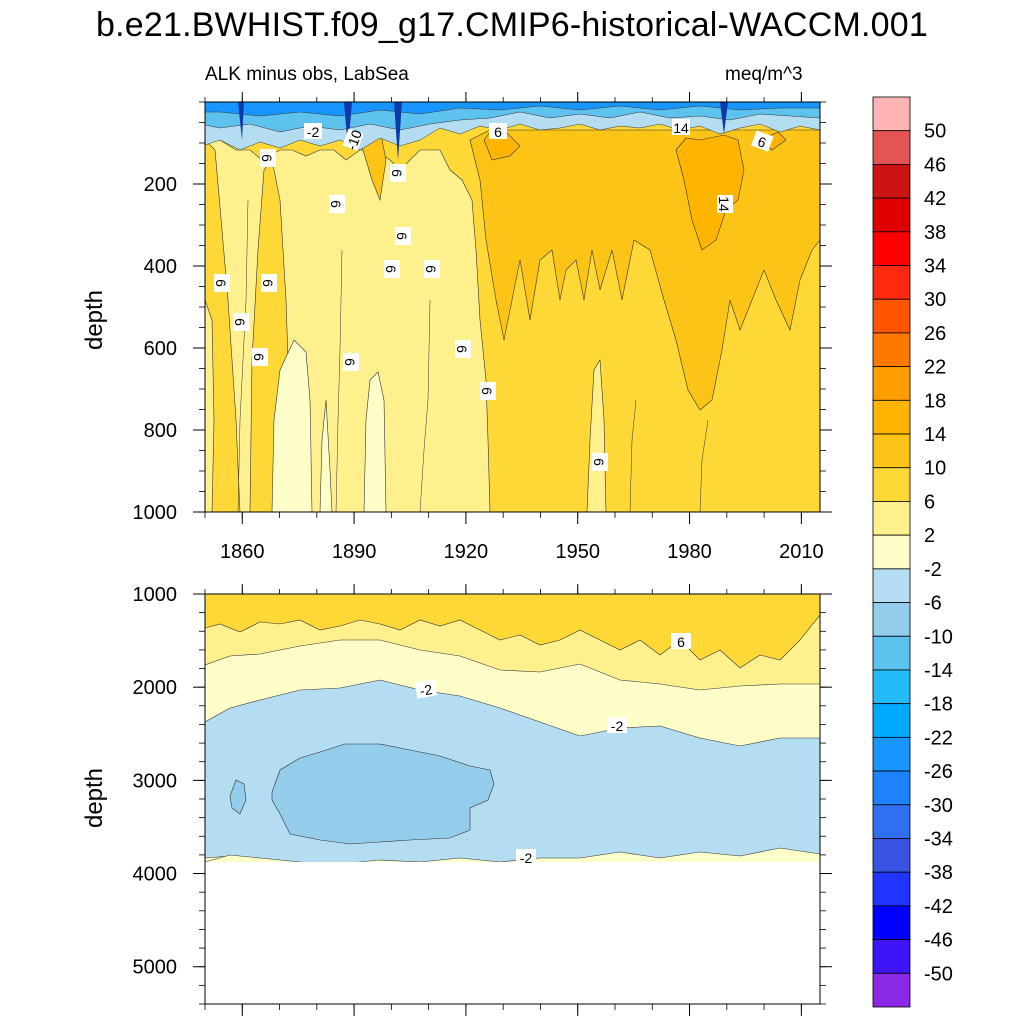 The image size is (1024, 1024). Describe the element at coordinates (935, 435) in the screenshot. I see `colorbar-label: 14` at that location.